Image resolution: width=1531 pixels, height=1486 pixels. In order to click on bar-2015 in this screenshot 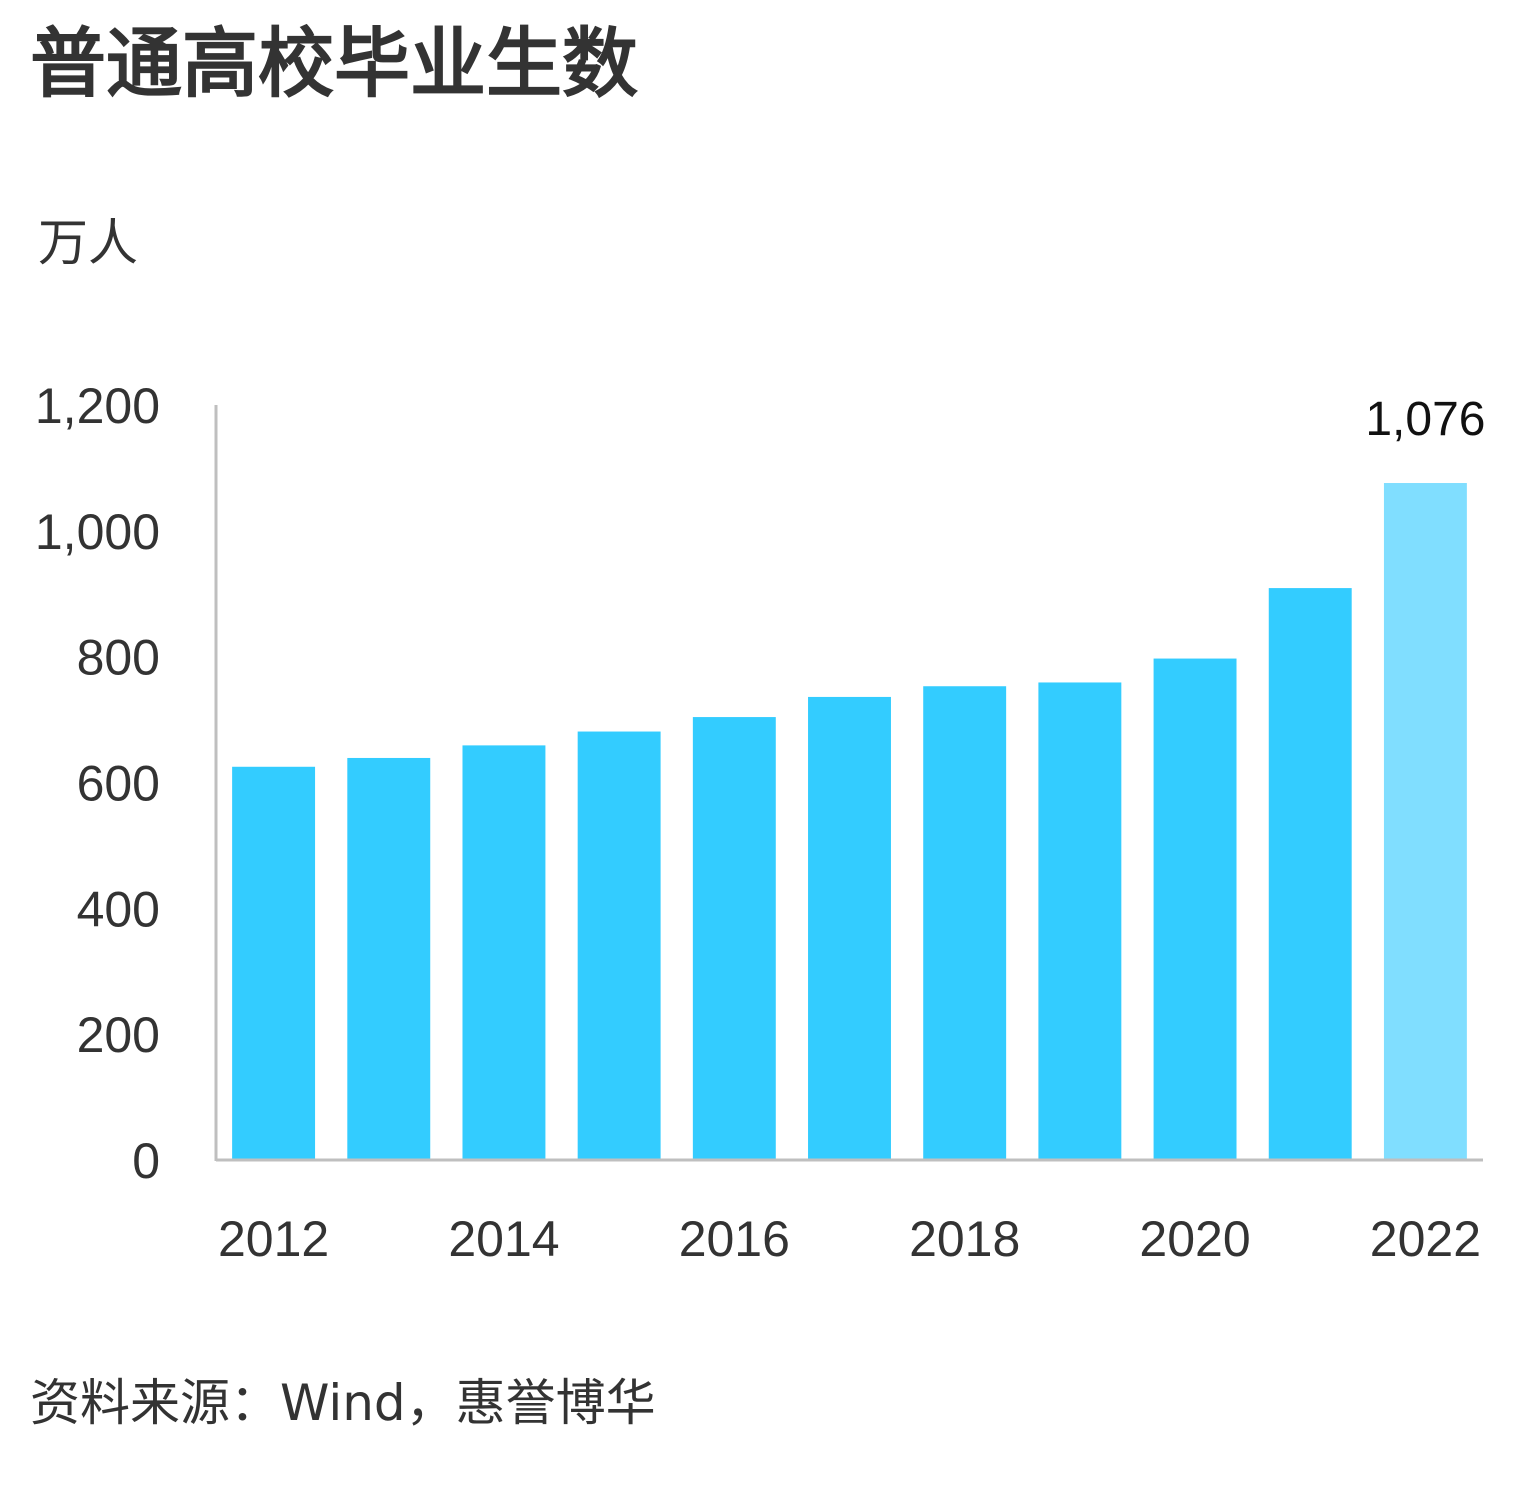, I will do `click(619, 945)`.